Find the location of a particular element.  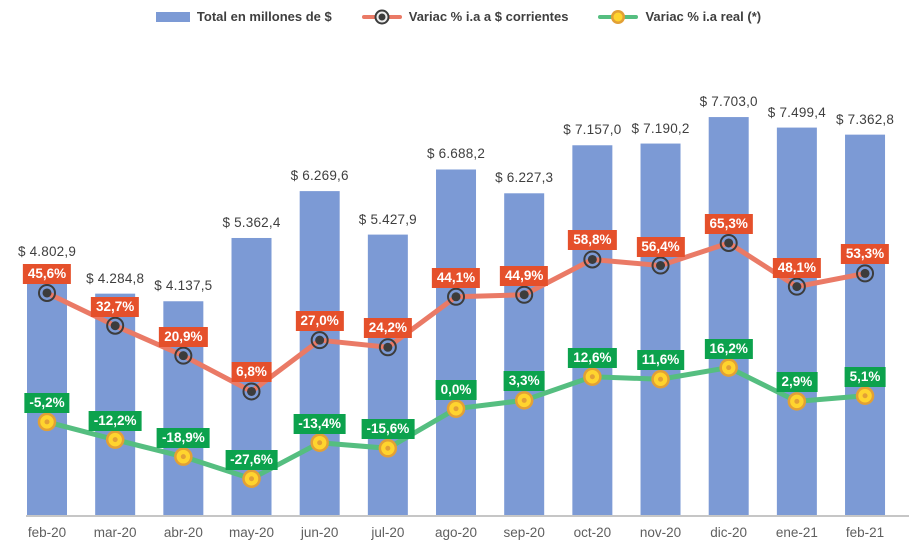

x-axis-label: mar-20 is located at coordinates (115, 532).